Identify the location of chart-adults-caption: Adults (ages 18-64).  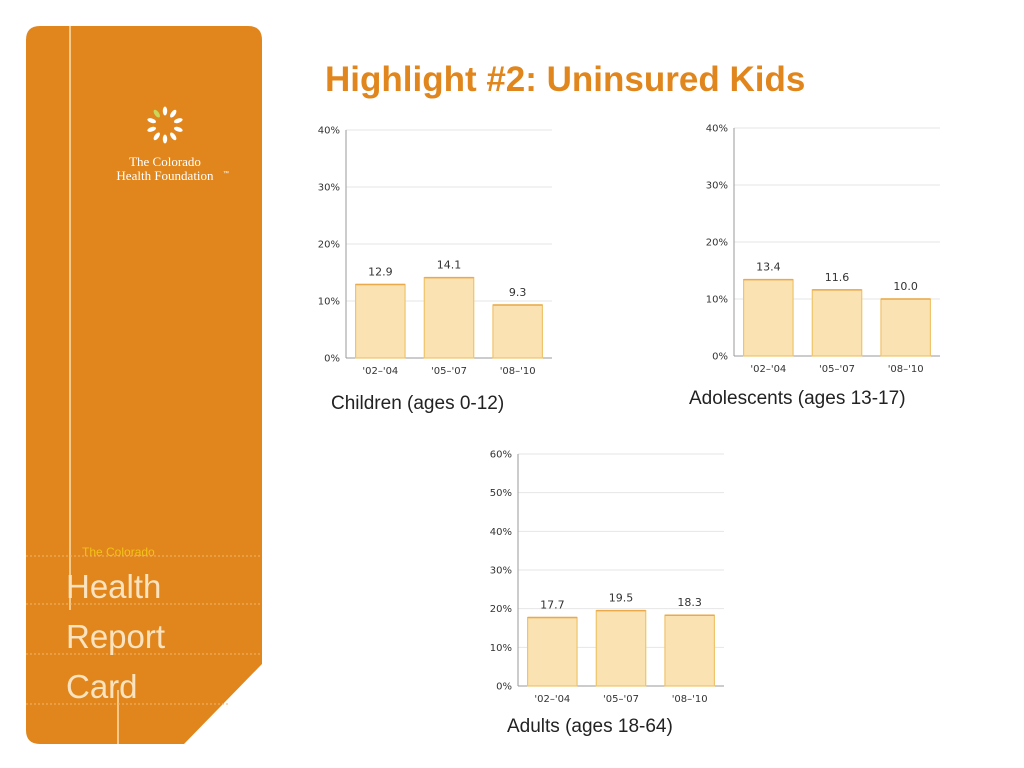
(590, 726).